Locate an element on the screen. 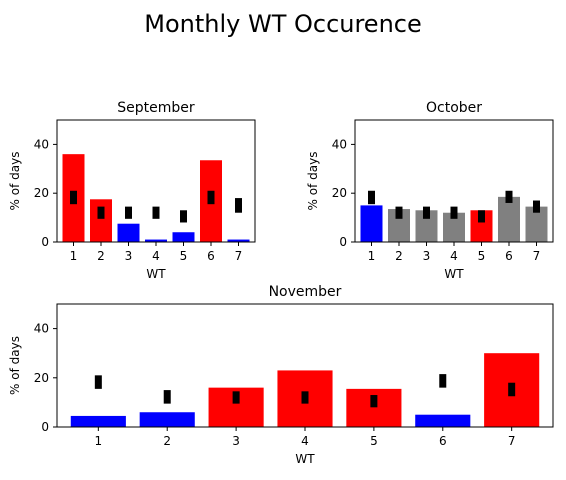 The image size is (566, 480). chart-title: October is located at coordinates (454, 108).